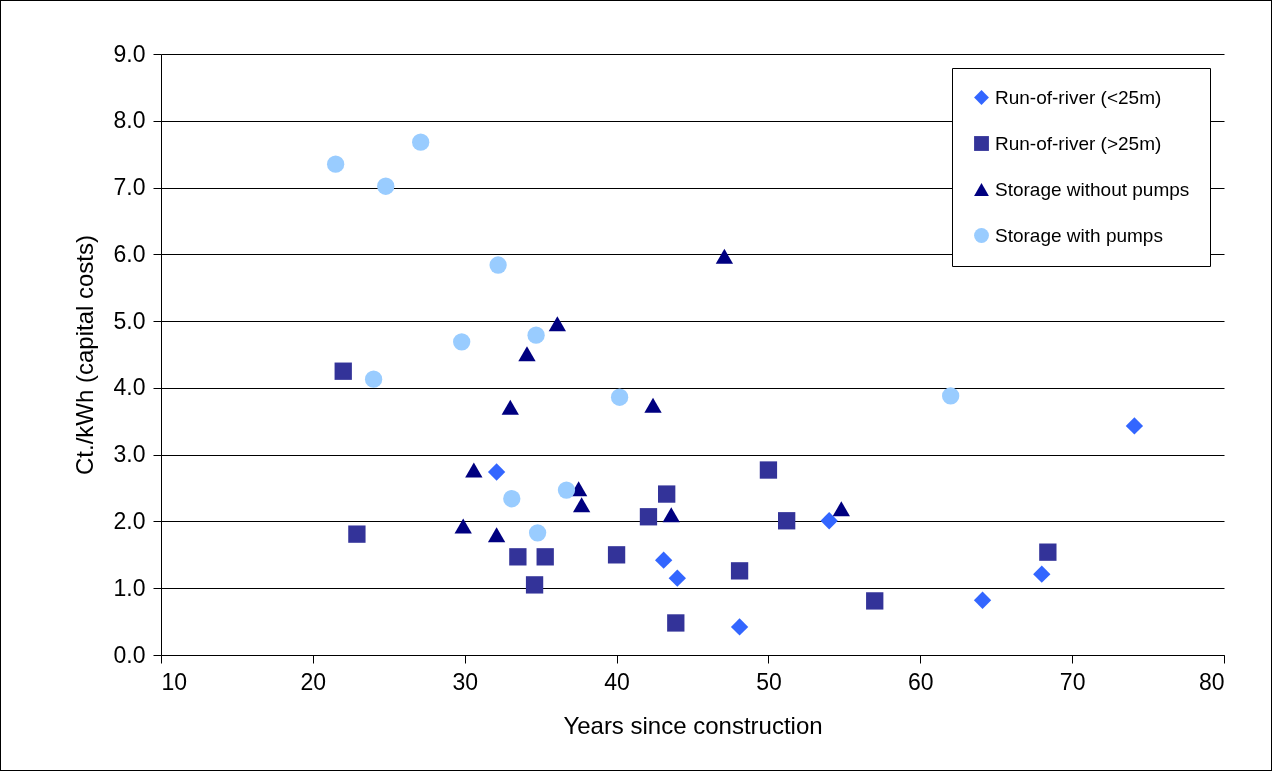 The height and width of the screenshot is (773, 1274). What do you see at coordinates (1092, 189) in the screenshot?
I see `legend-label: Storage without pumps` at bounding box center [1092, 189].